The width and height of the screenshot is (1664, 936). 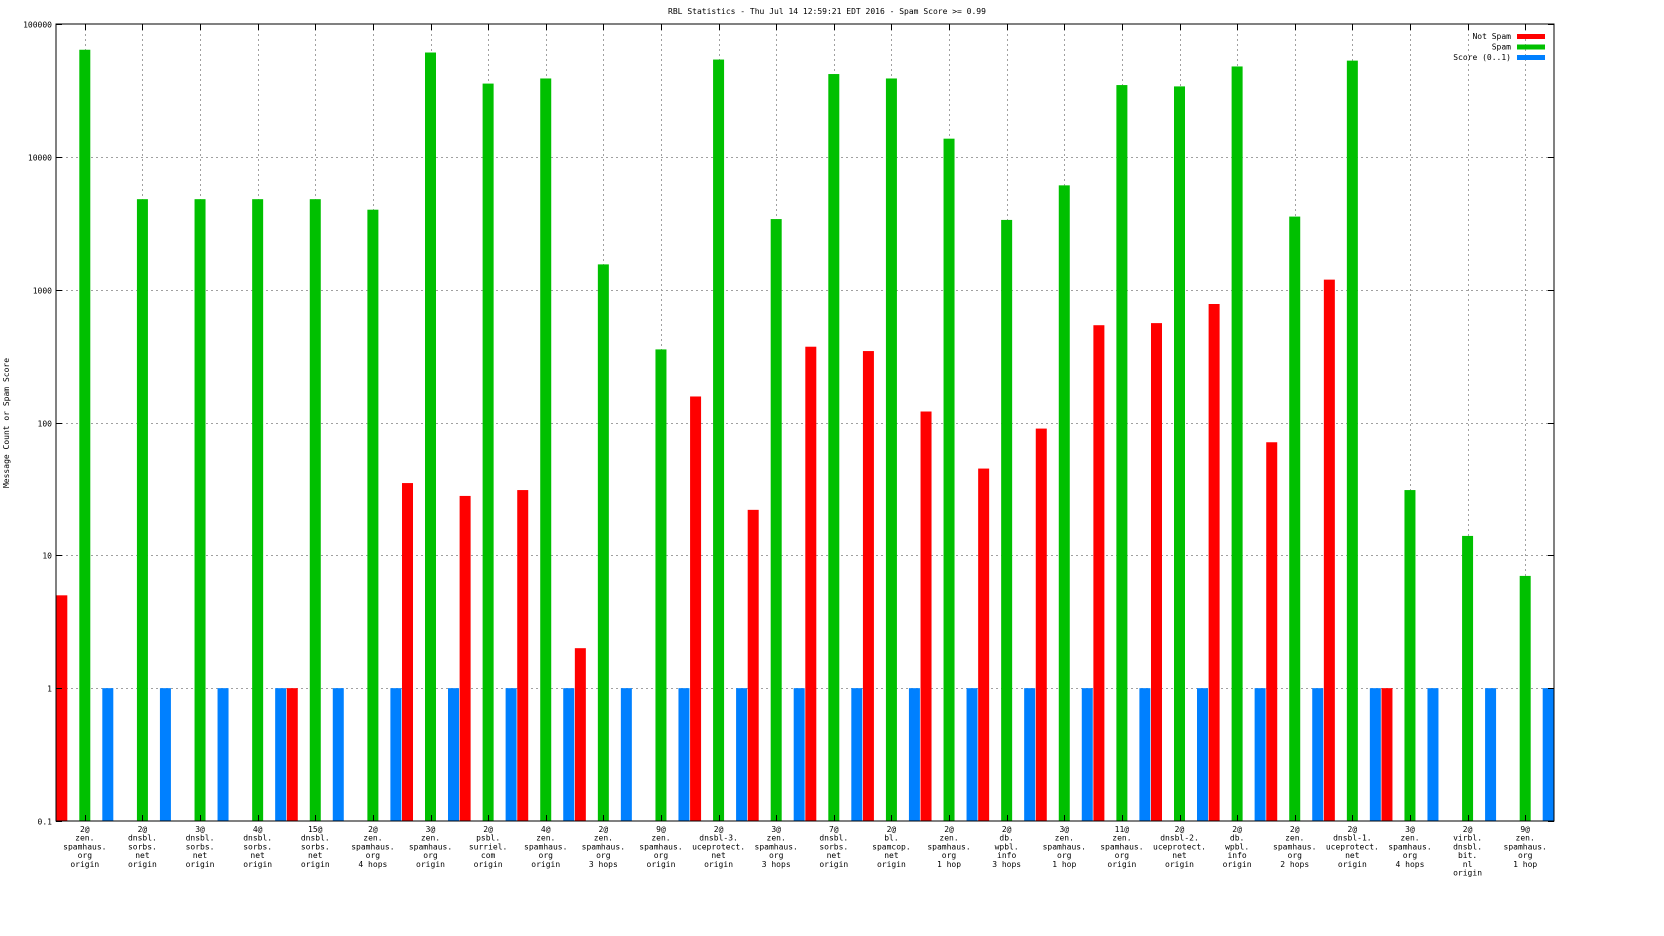 What do you see at coordinates (545, 847) in the screenshot?
I see `x-tick-label: 4@ zen. spamhaus. org origin` at bounding box center [545, 847].